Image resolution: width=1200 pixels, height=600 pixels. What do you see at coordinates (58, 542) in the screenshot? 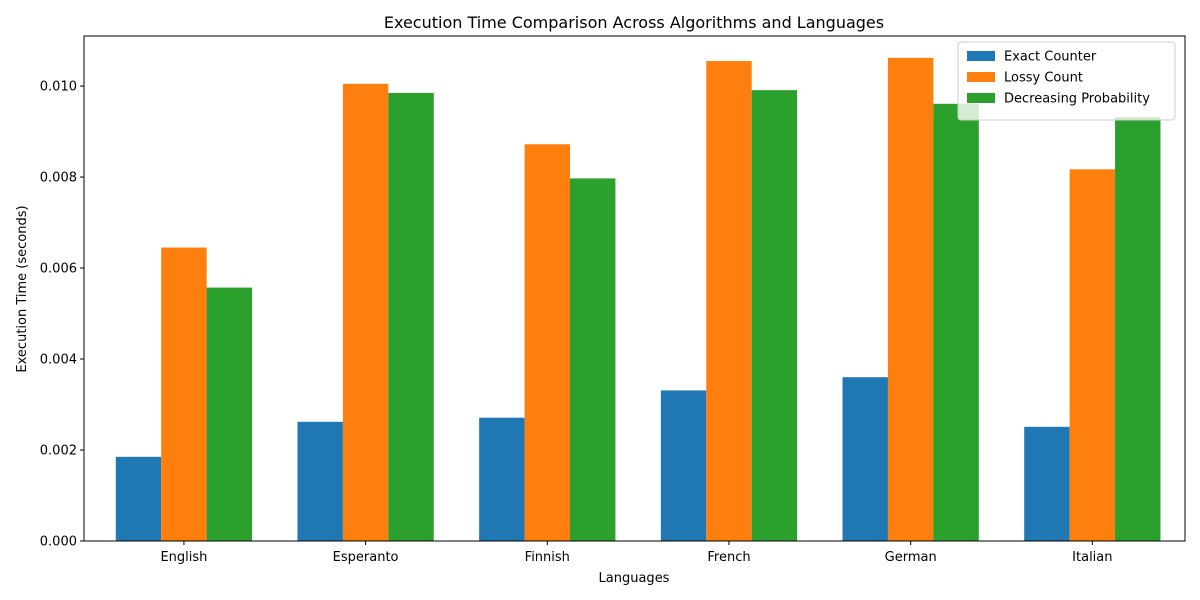
I see `y-tick-label: 0.000` at bounding box center [58, 542].